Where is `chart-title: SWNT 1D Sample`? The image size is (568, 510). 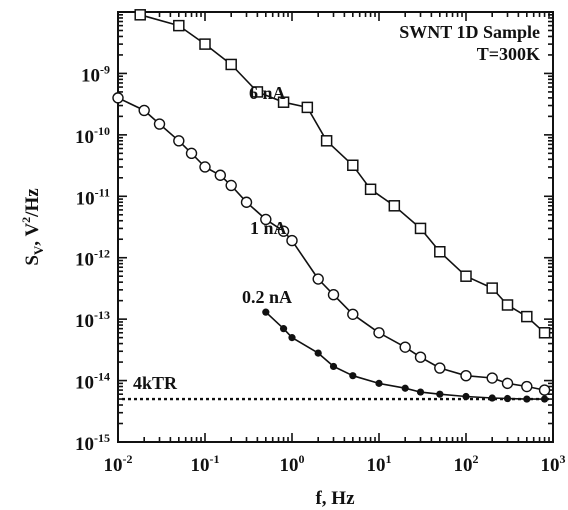
chart-title: SWNT 1D Sample is located at coordinates (469, 32).